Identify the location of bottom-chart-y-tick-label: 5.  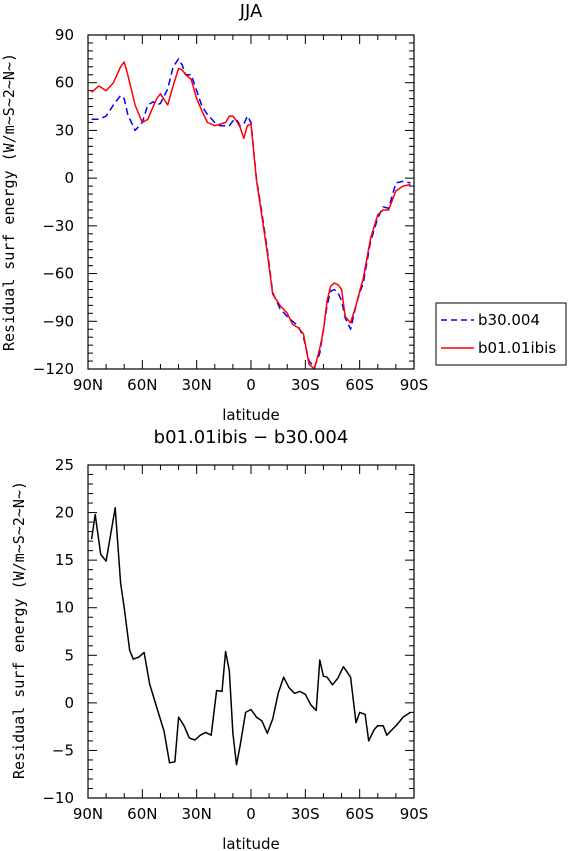
(69, 655).